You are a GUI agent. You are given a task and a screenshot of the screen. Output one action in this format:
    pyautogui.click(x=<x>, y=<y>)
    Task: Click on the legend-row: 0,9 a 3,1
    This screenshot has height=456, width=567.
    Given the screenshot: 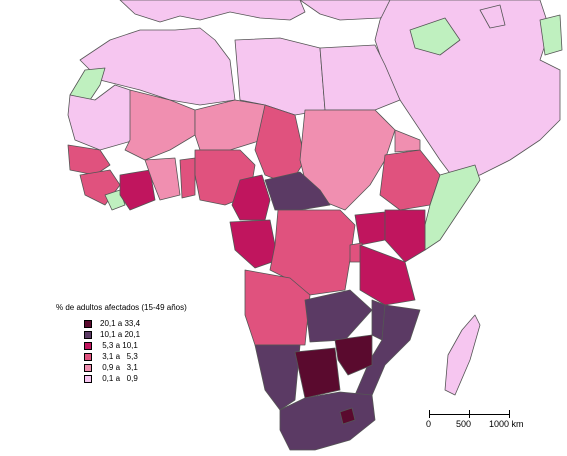 What is the action you would take?
    pyautogui.click(x=135, y=367)
    